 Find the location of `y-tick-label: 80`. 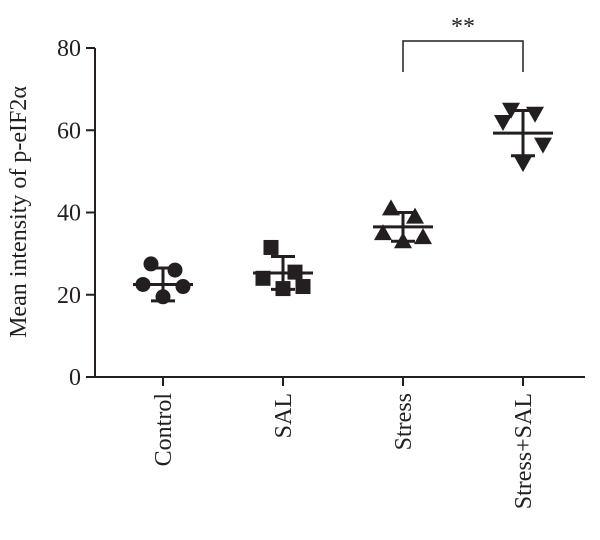

y-tick-label: 80 is located at coordinates (69, 49).